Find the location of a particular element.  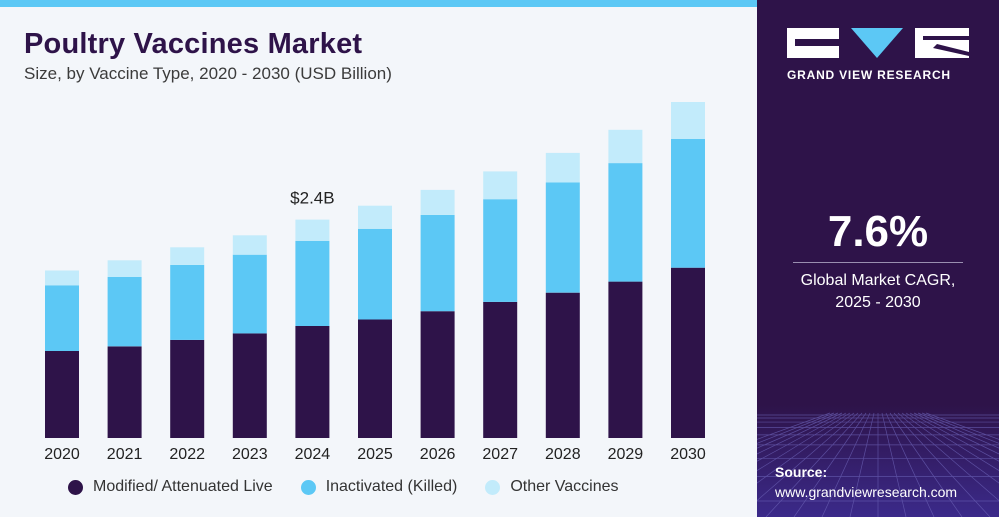

legend-item: Other Vaccines is located at coordinates (552, 487).